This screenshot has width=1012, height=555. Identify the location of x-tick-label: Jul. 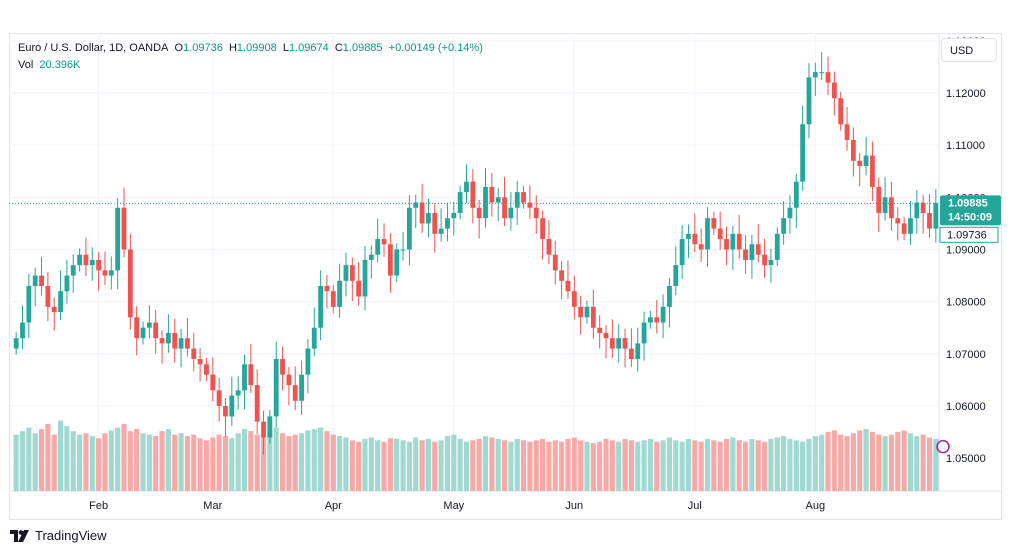
(695, 506).